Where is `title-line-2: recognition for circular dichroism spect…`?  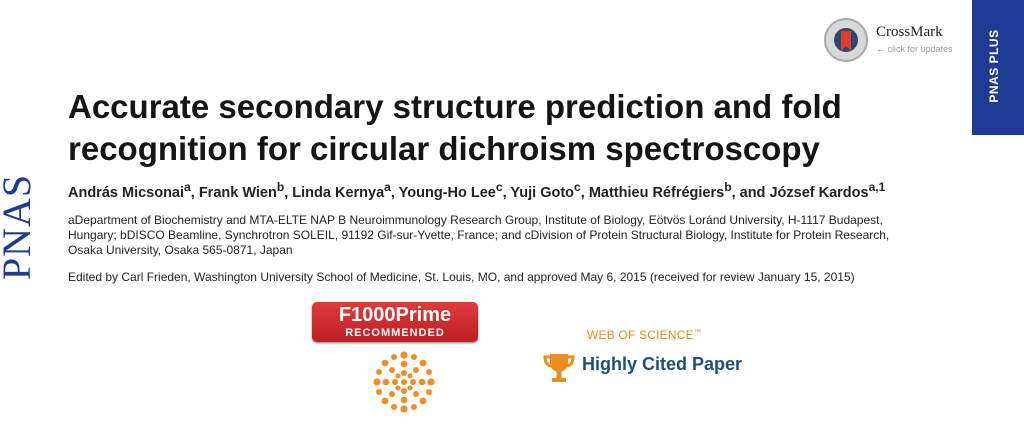 title-line-2: recognition for circular dichroism spect… is located at coordinates (444, 148).